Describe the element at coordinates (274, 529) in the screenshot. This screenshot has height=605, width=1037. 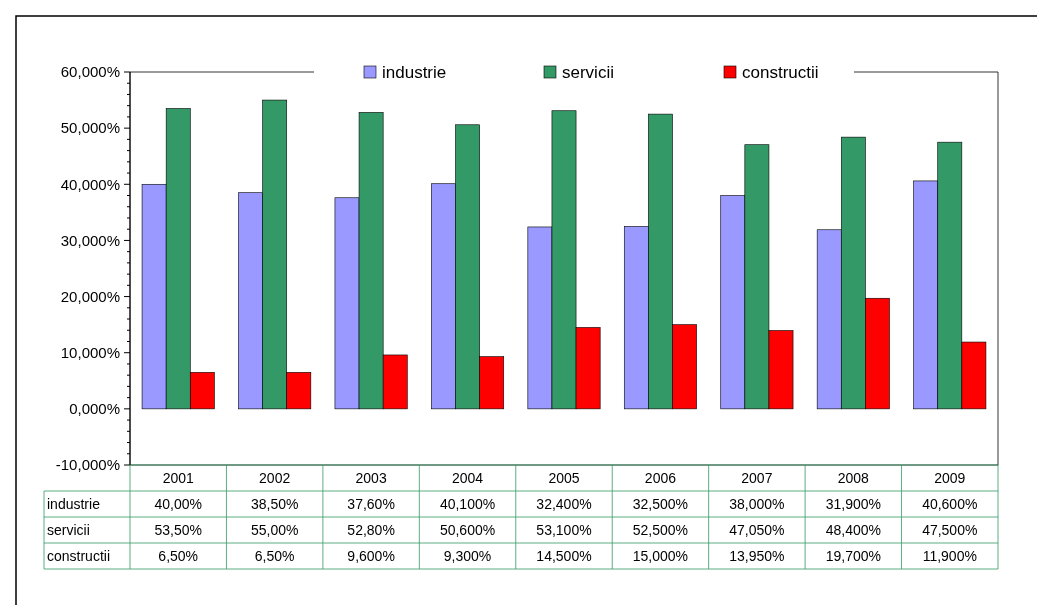
I see `data-label: 55,00%` at that location.